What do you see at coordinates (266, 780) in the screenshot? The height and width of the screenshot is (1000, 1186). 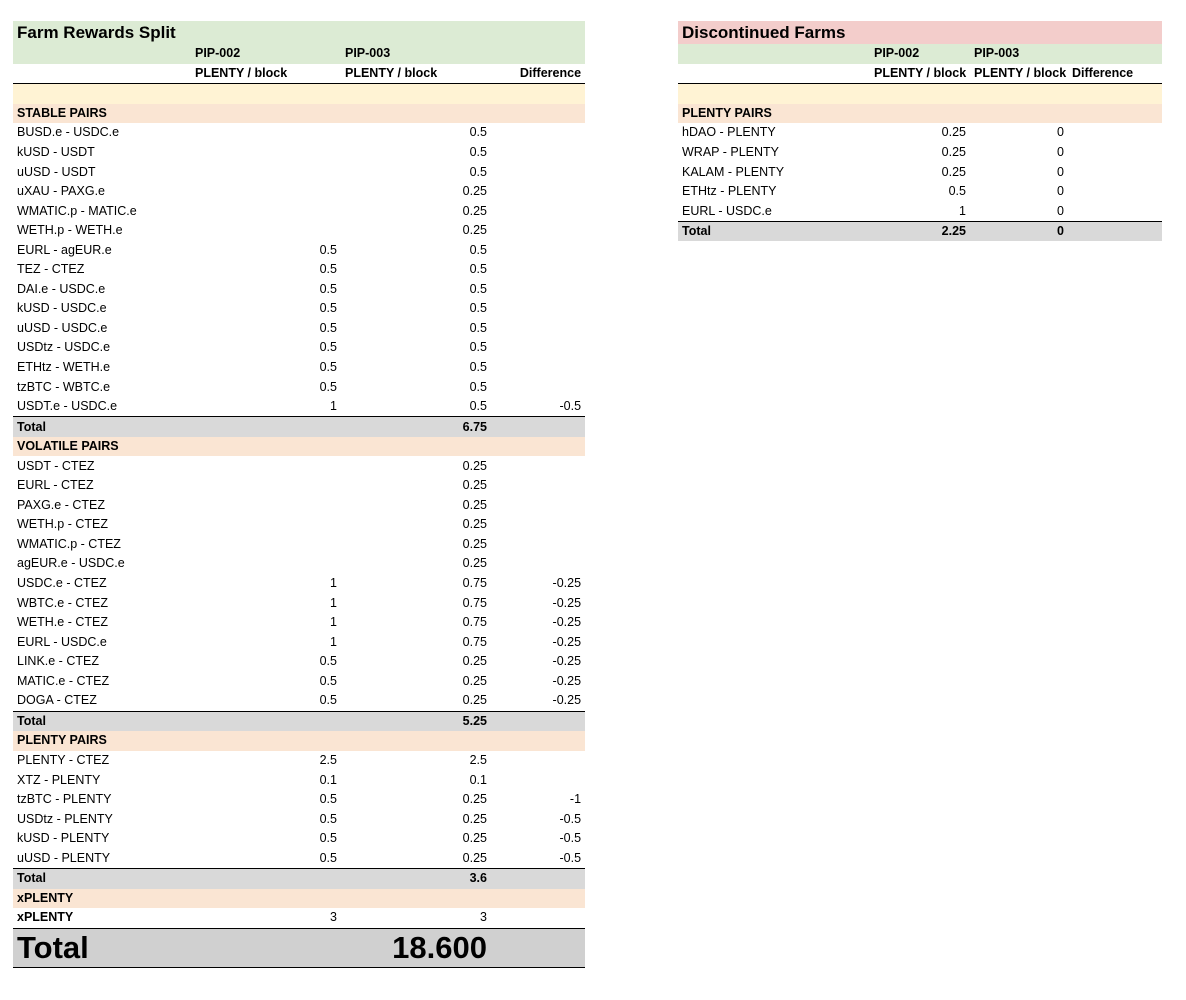 I see `pip002-value: 0.1` at bounding box center [266, 780].